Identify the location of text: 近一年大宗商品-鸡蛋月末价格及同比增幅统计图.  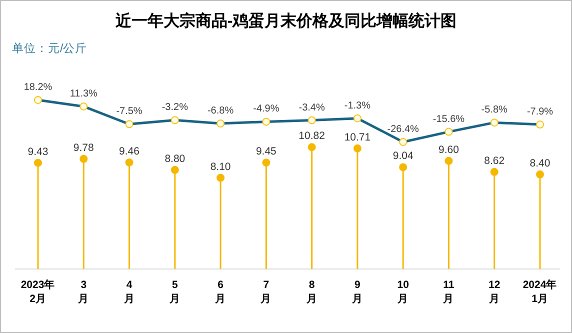
(285, 20).